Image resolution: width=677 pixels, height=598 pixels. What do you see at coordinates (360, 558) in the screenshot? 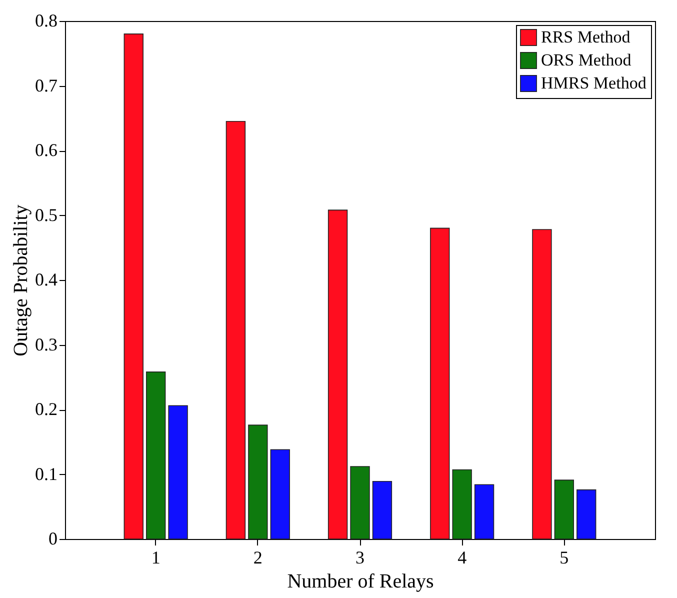
I see `x-tick-label: 3` at bounding box center [360, 558].